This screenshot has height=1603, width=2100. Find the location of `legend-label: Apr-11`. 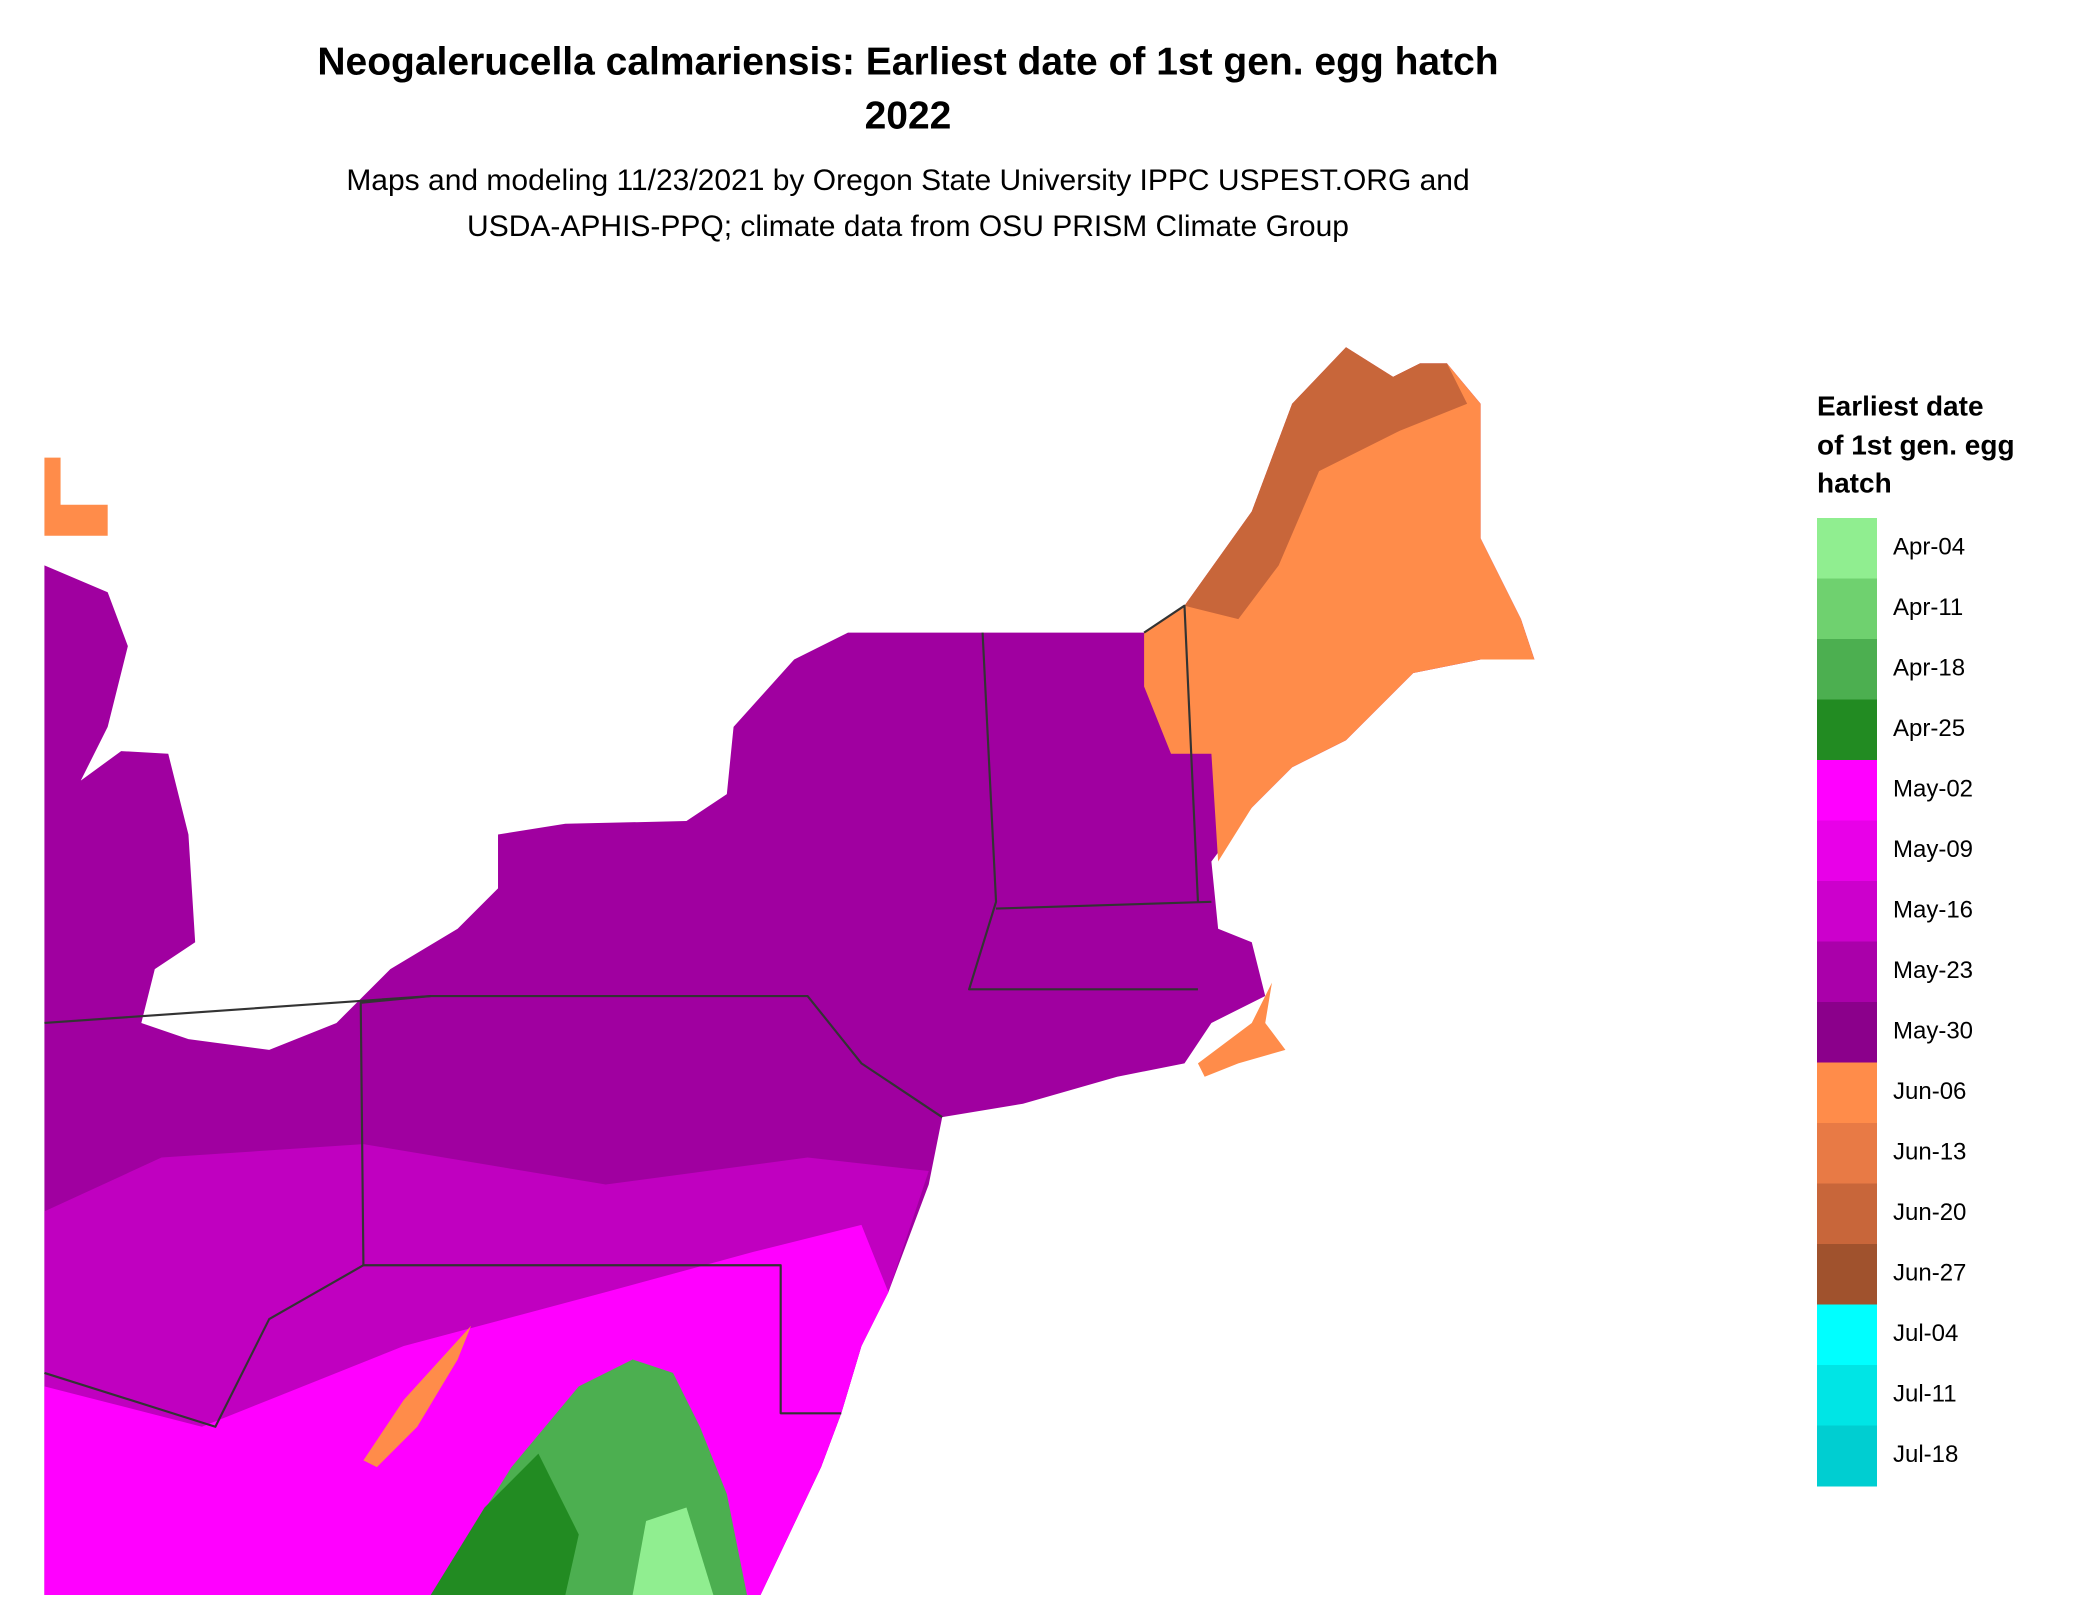

legend-label: Apr-11 is located at coordinates (1928, 607).